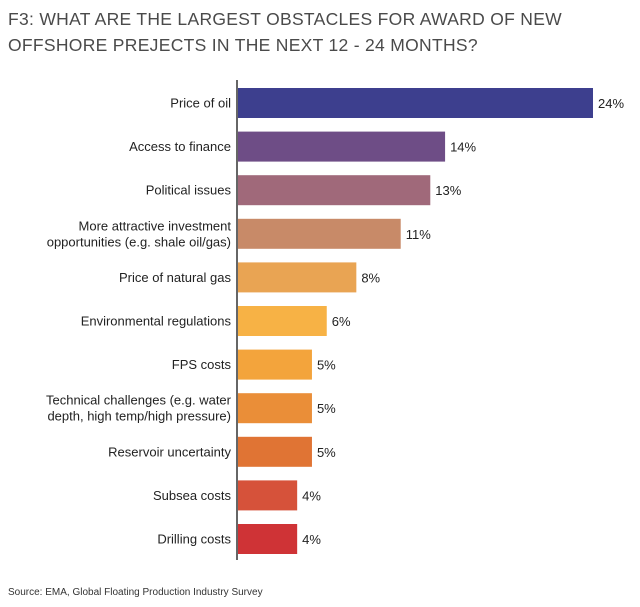 The width and height of the screenshot is (640, 607). I want to click on value-label-2: 13%, so click(448, 190).